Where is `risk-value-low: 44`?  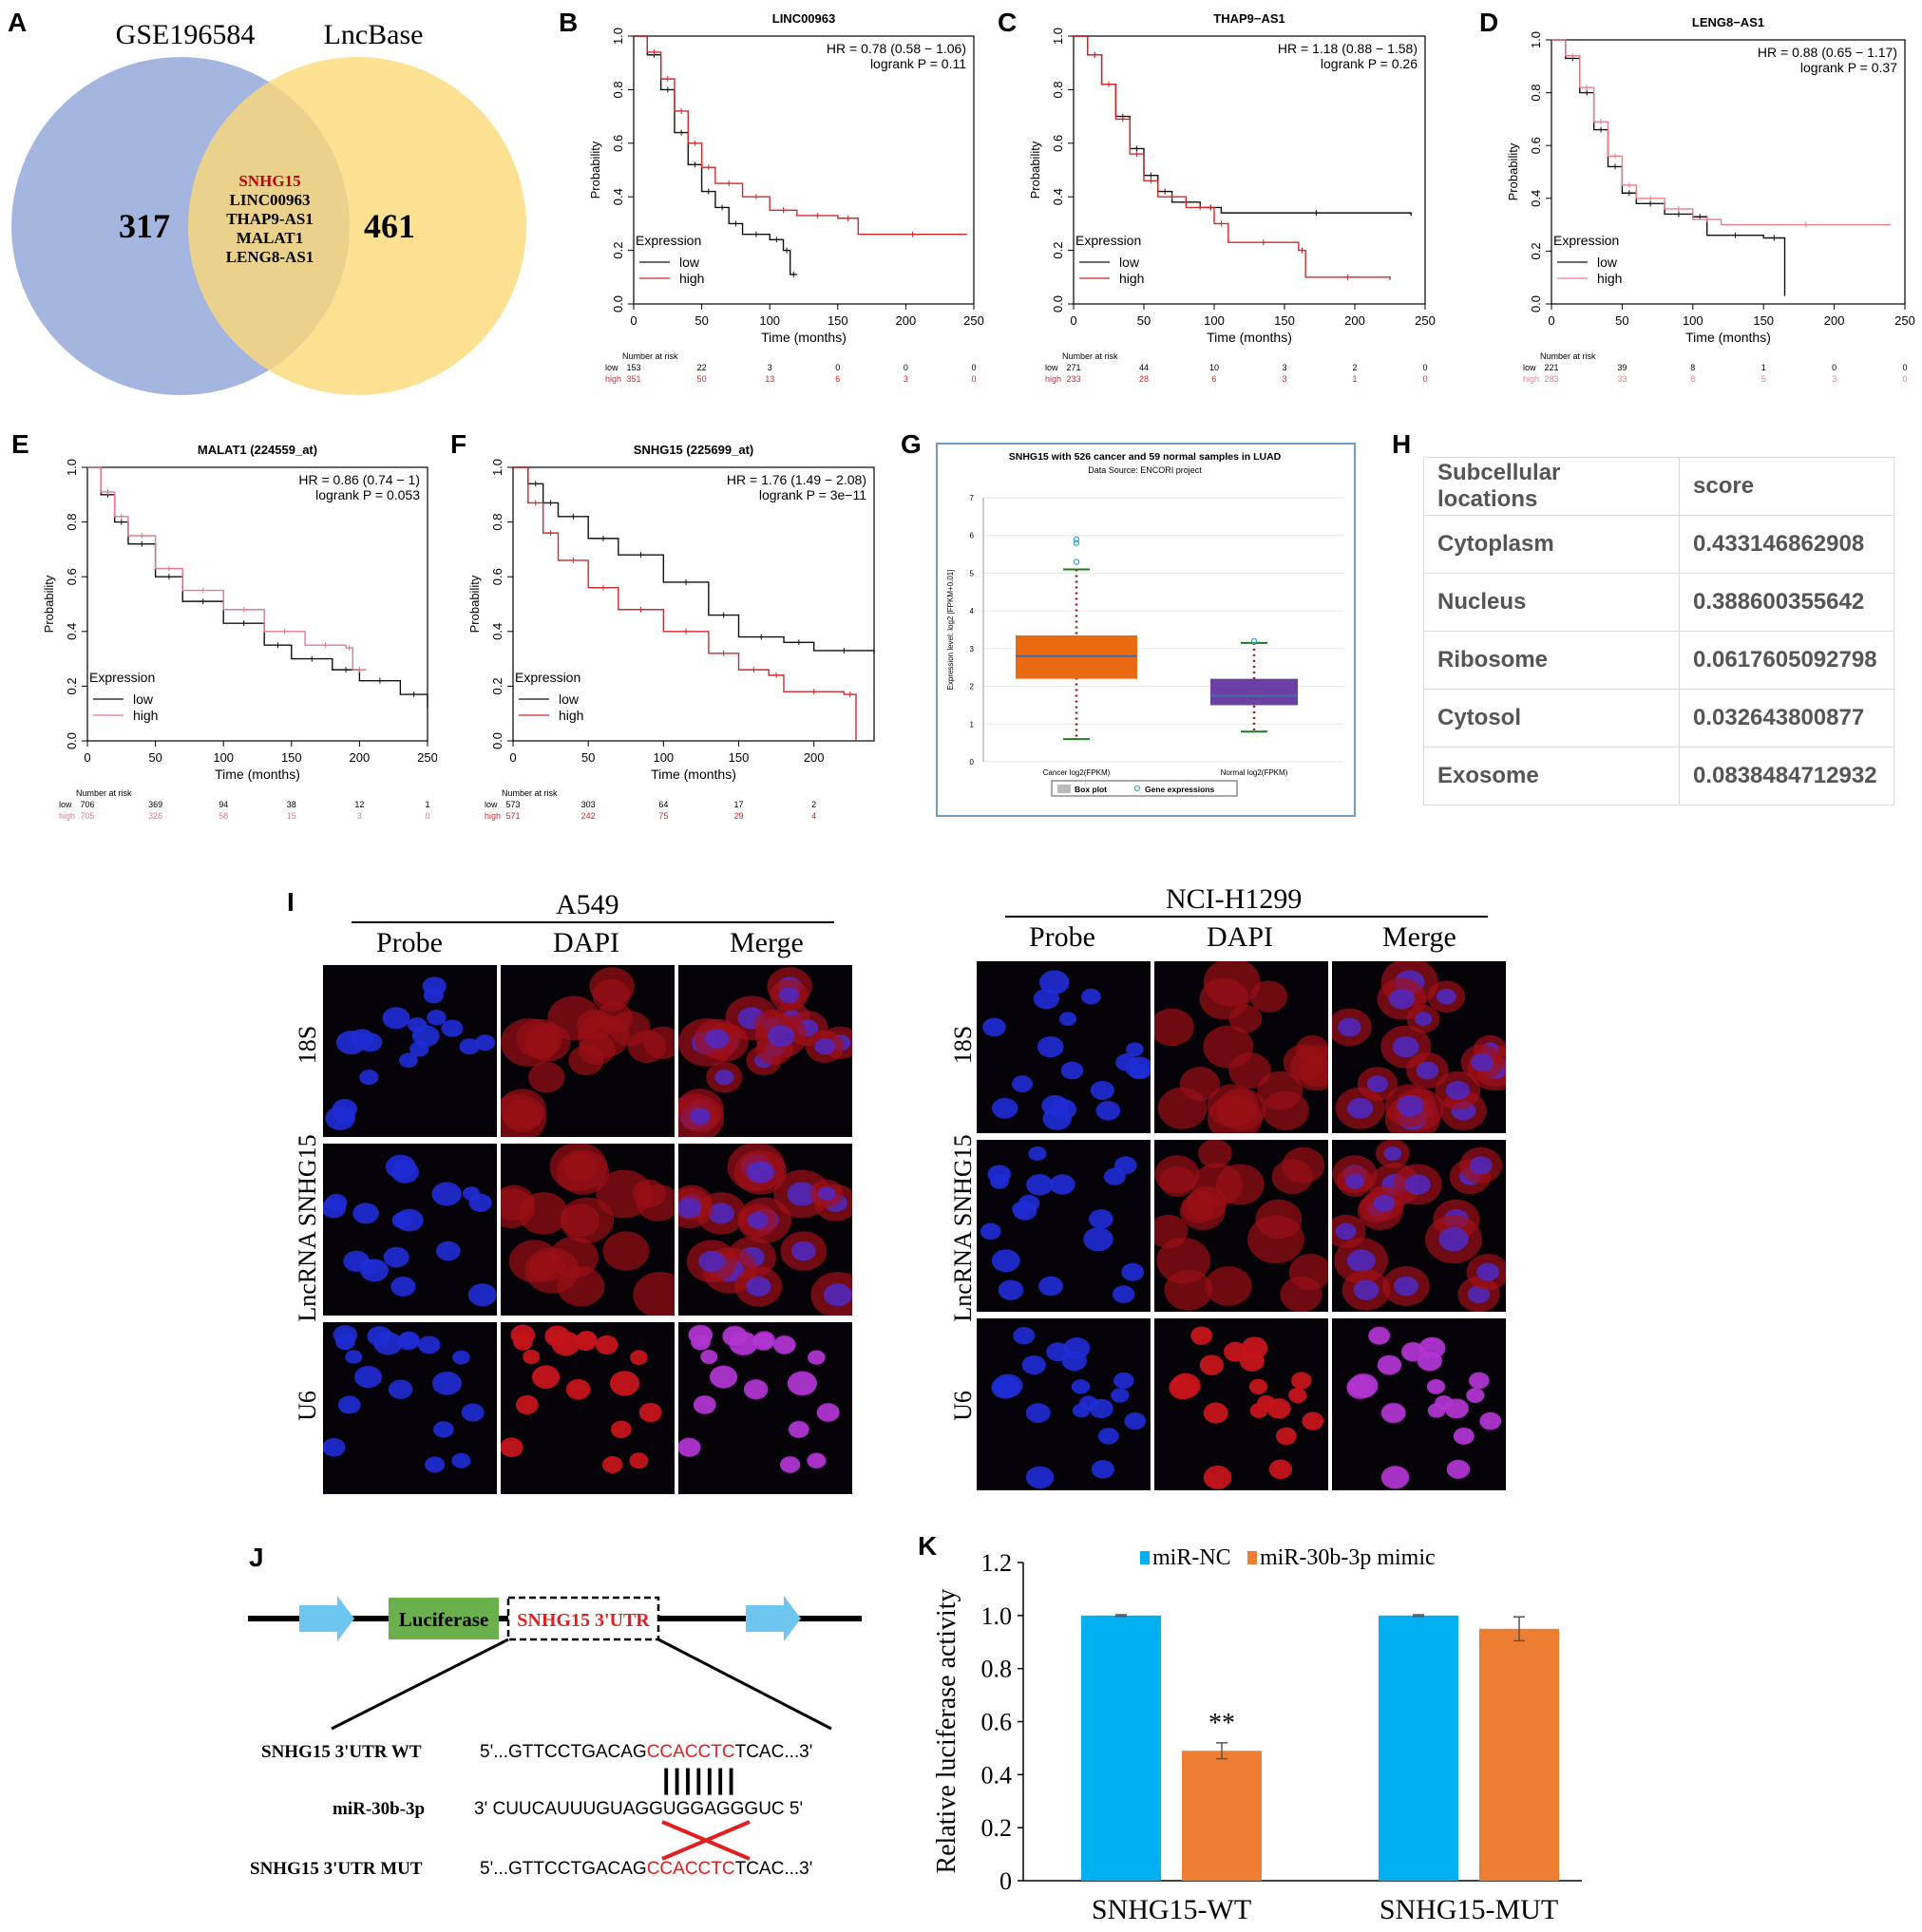
risk-value-low: 44 is located at coordinates (1144, 367).